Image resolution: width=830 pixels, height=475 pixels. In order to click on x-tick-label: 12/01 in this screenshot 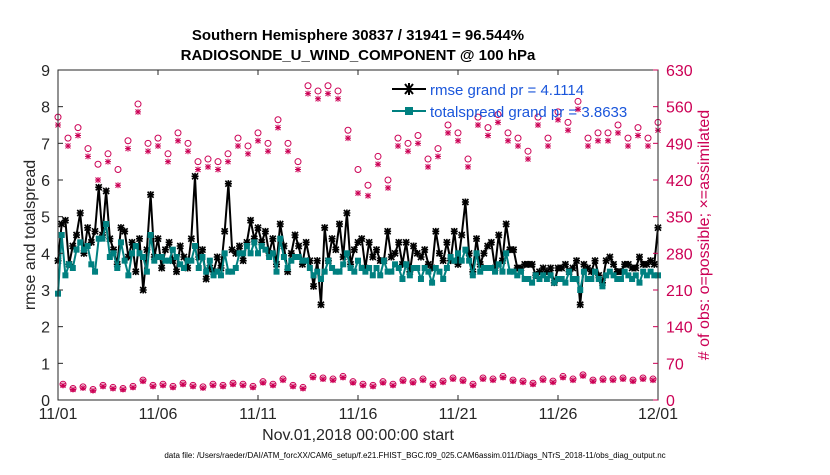, I will do `click(658, 414)`.